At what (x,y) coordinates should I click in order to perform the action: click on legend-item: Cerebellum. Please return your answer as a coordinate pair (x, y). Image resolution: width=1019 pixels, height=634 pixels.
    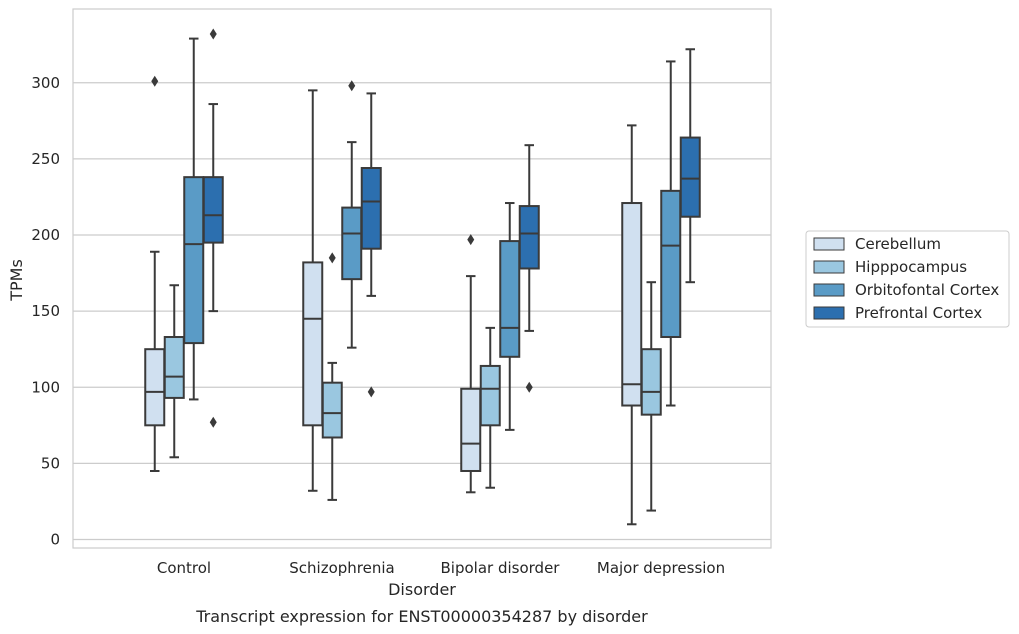
    Looking at the image, I should click on (877, 244).